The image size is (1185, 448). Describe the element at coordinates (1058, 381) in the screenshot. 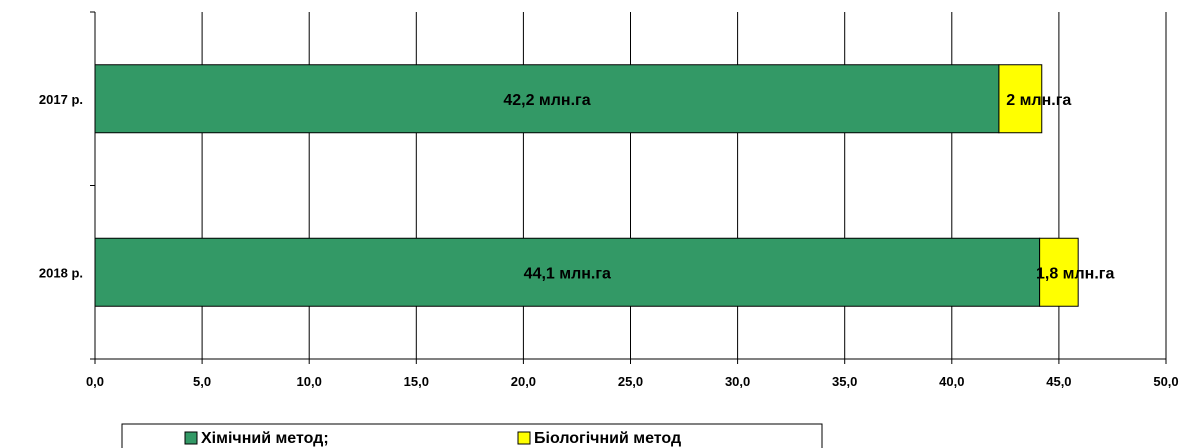

I see `x-tick-label: 45,0` at that location.